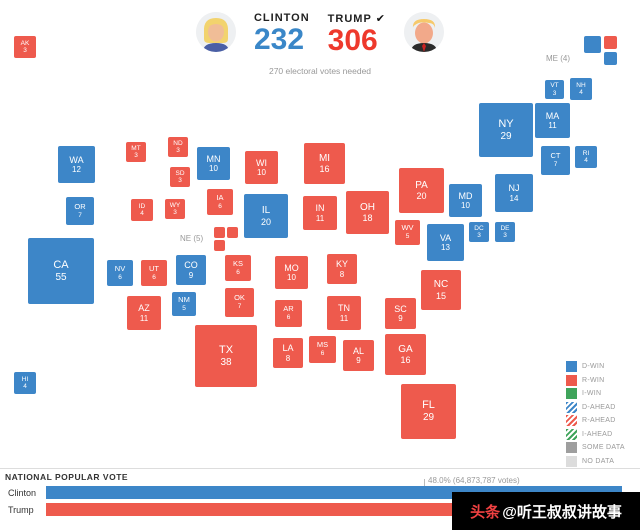 The width and height of the screenshot is (640, 530). I want to click on trump-electoral-votes: 306, so click(352, 40).